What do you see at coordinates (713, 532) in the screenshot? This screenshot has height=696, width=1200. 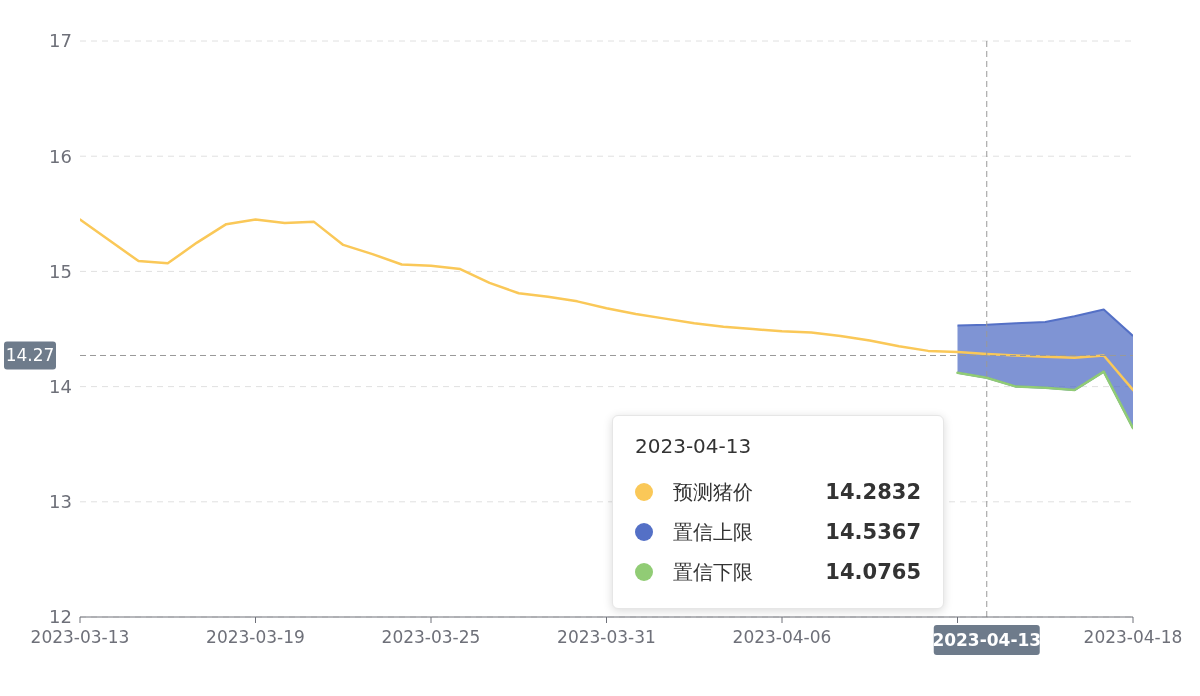 I see `legend-label: 置信上限` at bounding box center [713, 532].